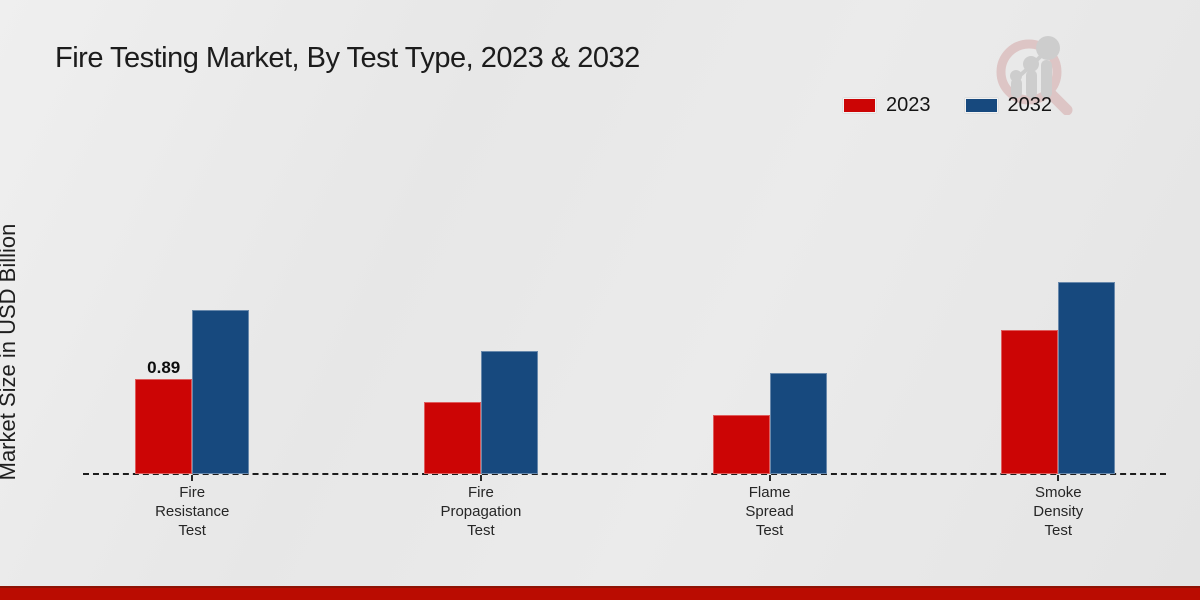 The height and width of the screenshot is (600, 1200). Describe the element at coordinates (164, 367) in the screenshot. I see `bar-value-label: 0.89` at that location.